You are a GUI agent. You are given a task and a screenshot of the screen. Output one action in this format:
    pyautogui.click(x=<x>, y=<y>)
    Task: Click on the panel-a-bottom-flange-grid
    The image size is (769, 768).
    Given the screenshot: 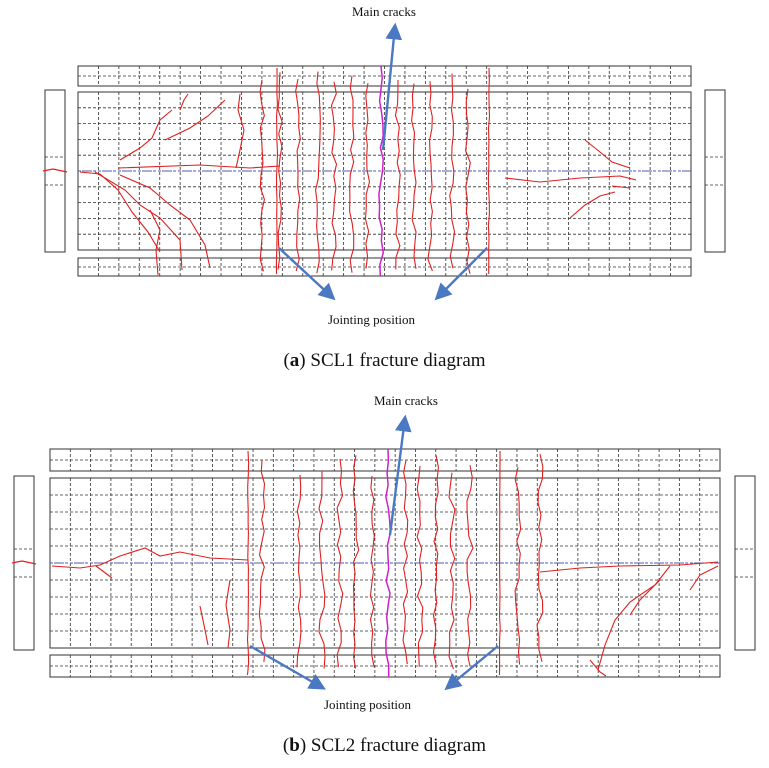 What is the action you would take?
    pyautogui.click(x=384, y=267)
    